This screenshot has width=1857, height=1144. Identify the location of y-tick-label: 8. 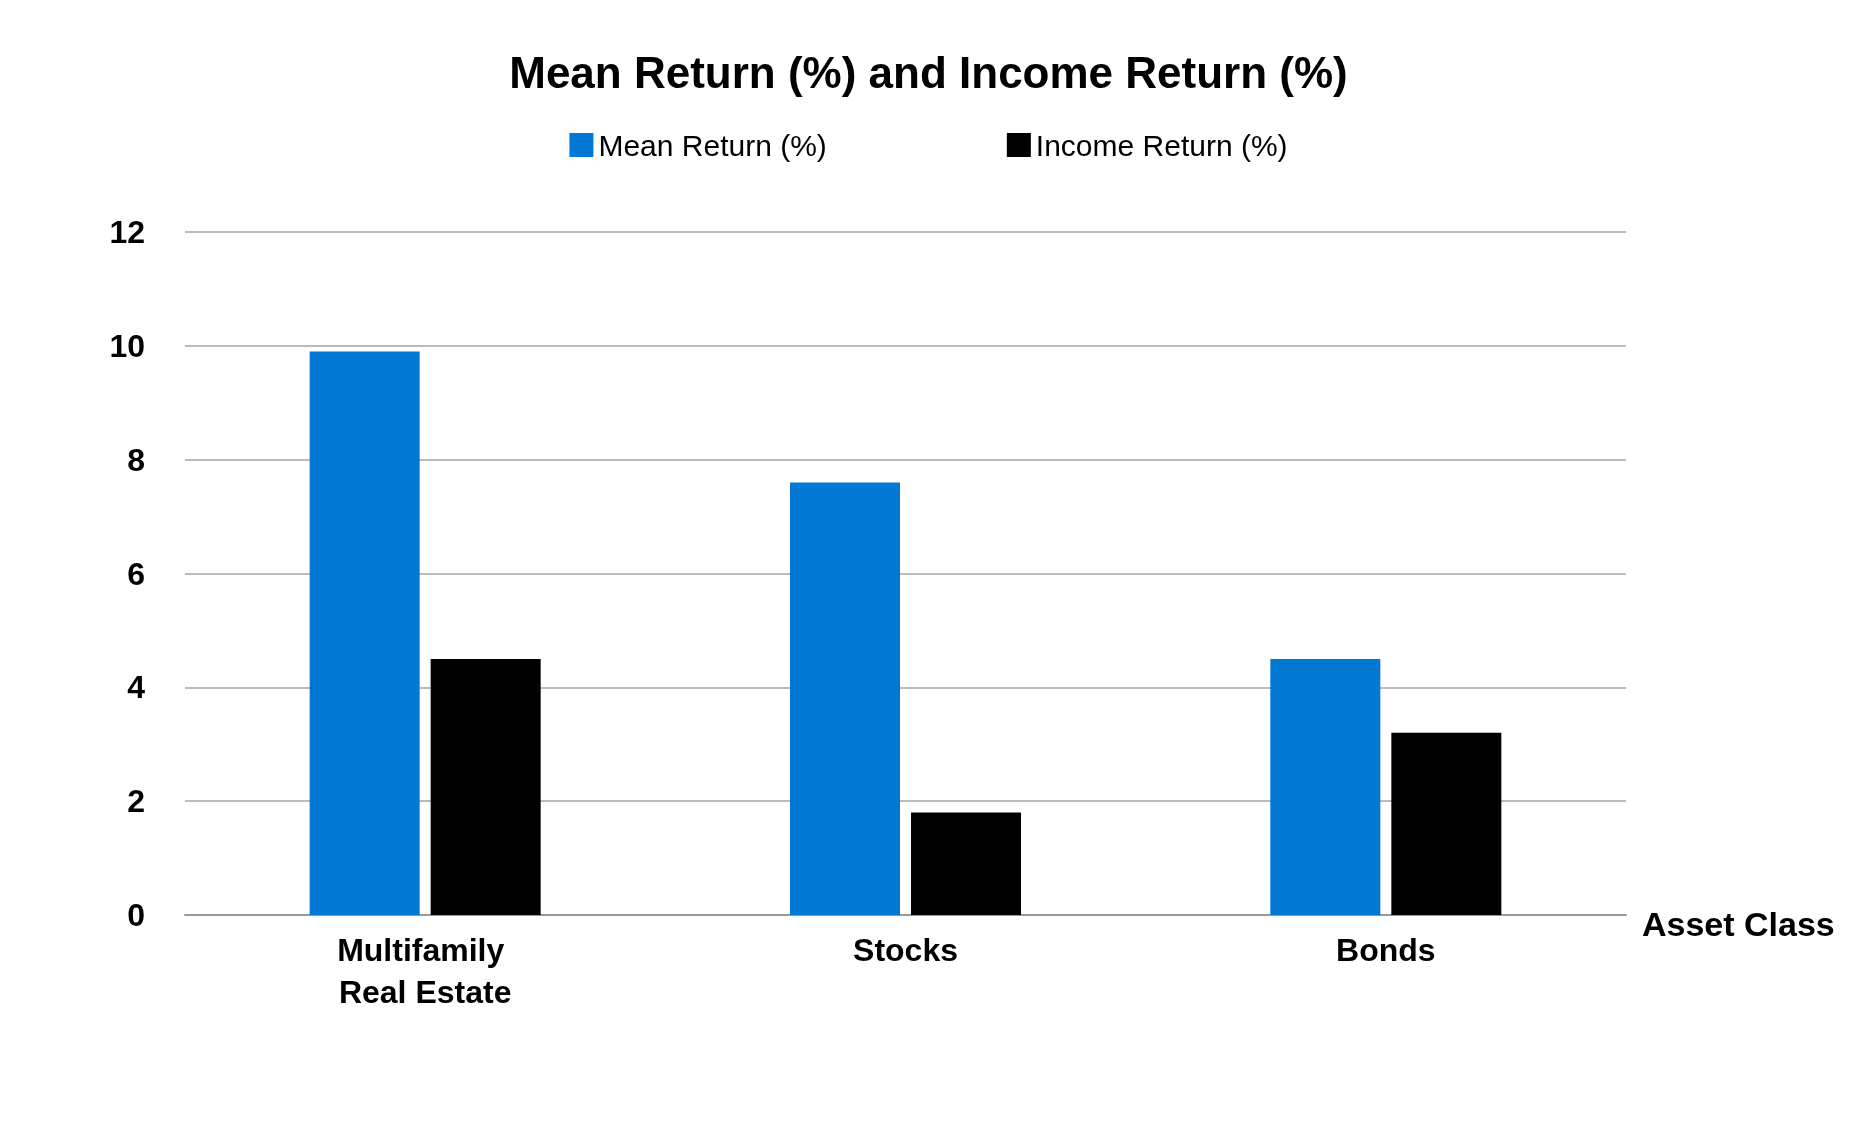
(136, 459).